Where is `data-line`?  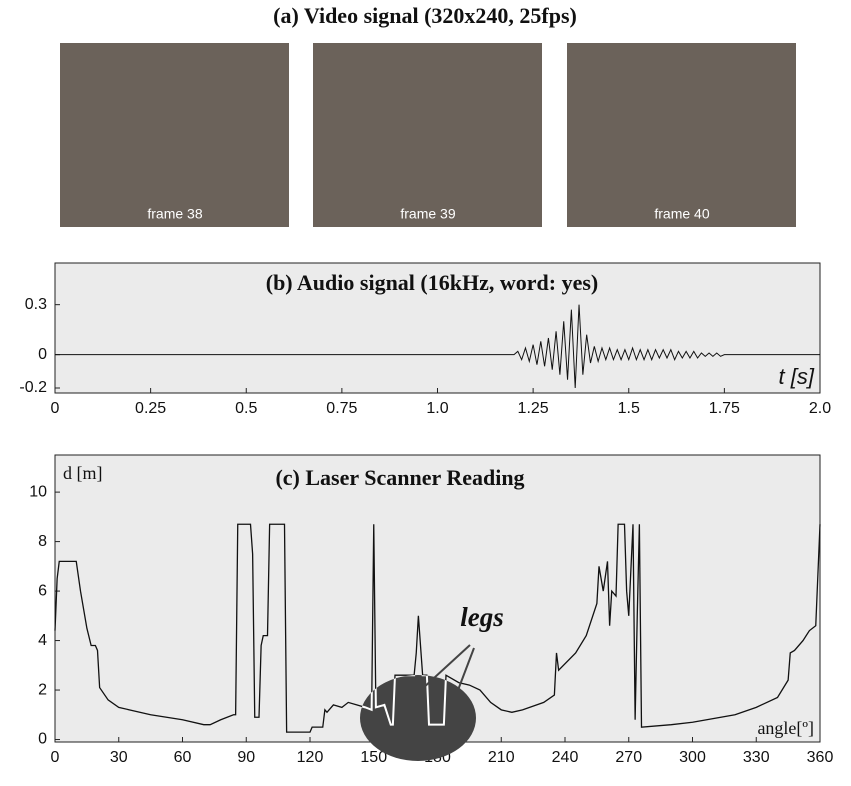 data-line is located at coordinates (437, 346).